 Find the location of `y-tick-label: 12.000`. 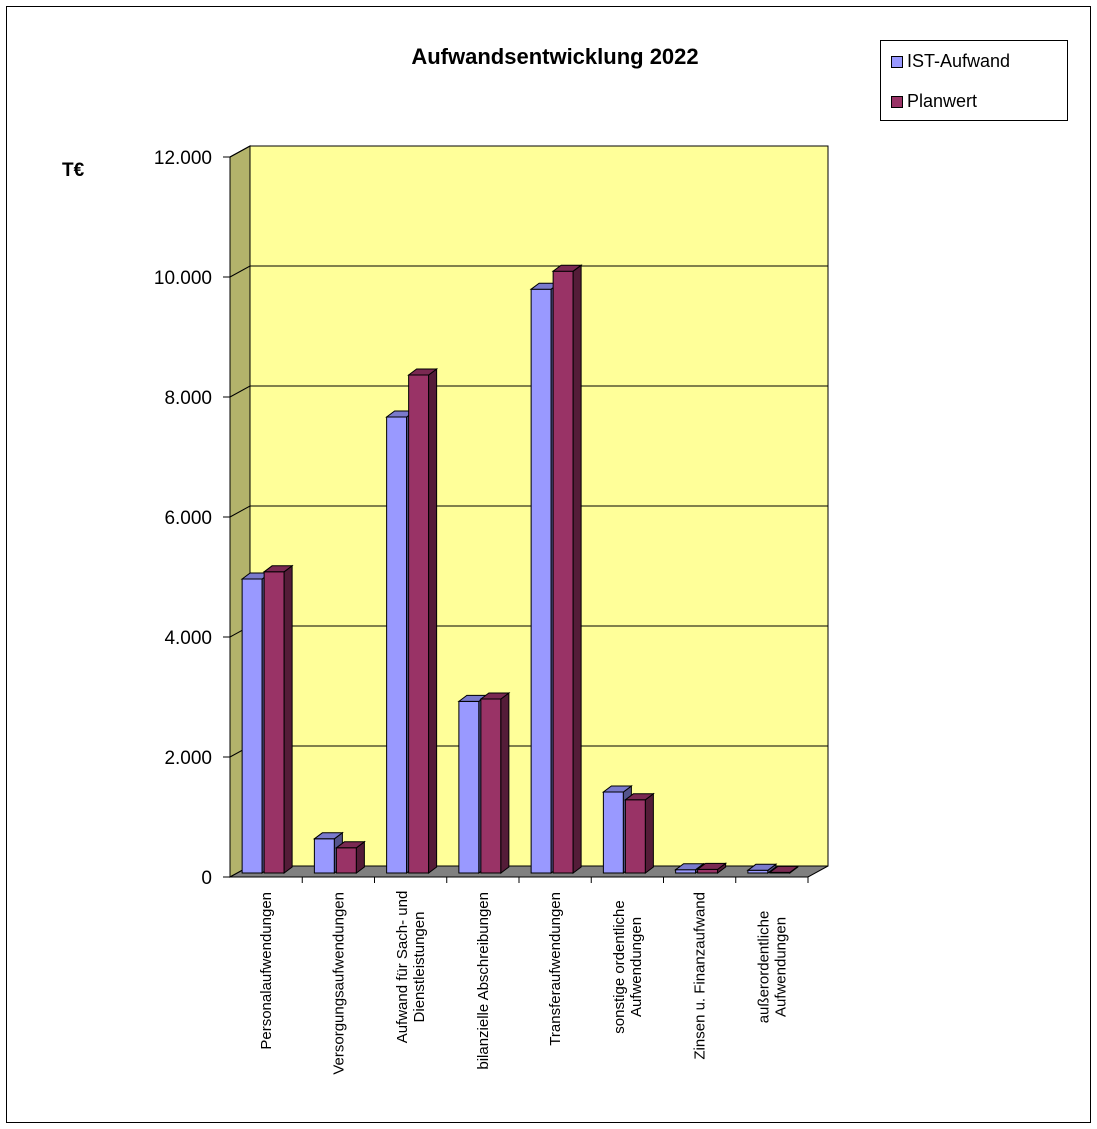

y-tick-label: 12.000 is located at coordinates (183, 158).